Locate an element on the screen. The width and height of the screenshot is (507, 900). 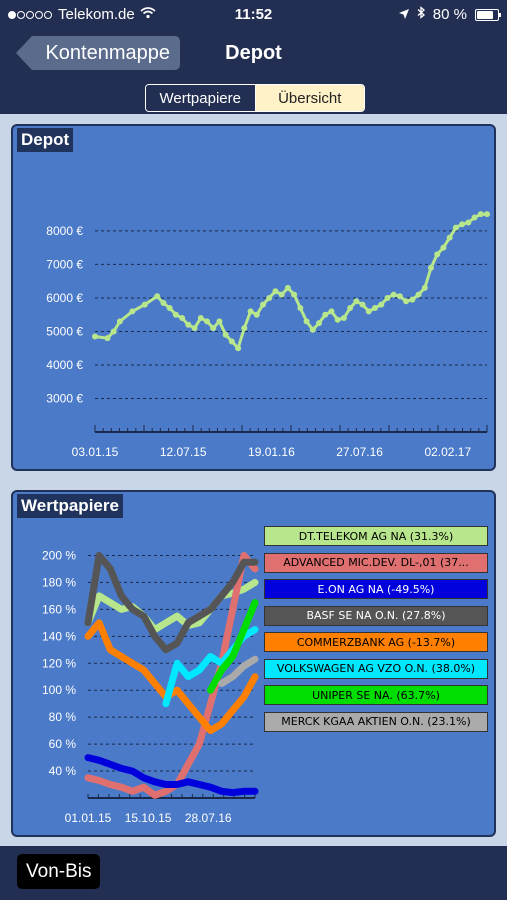
legend-item: COMMERZBANK AG (-13.7%) is located at coordinates (376, 642).